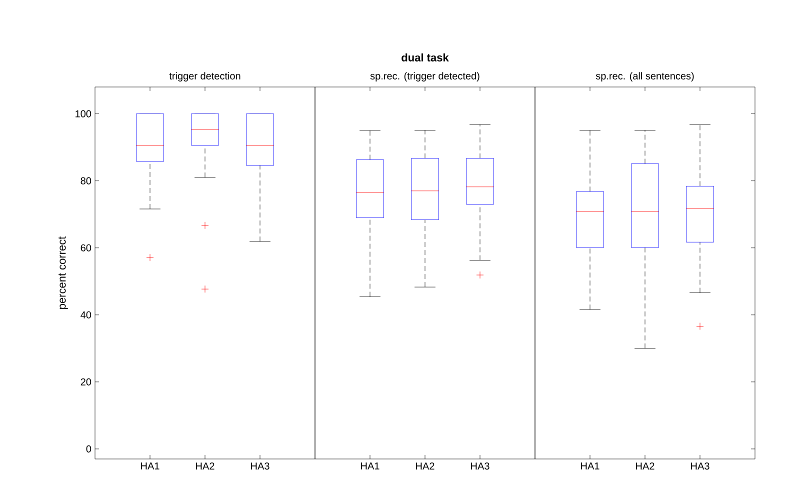  I want to click on y-tick-label: 100, so click(84, 114).